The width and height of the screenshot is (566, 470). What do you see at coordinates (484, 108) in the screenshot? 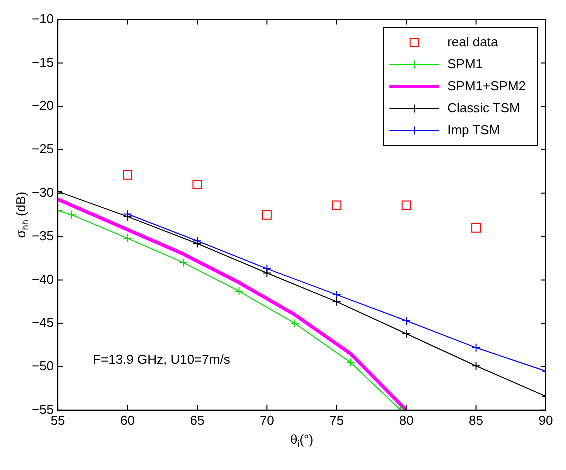
I see `legend-label: Classic TSM` at bounding box center [484, 108].